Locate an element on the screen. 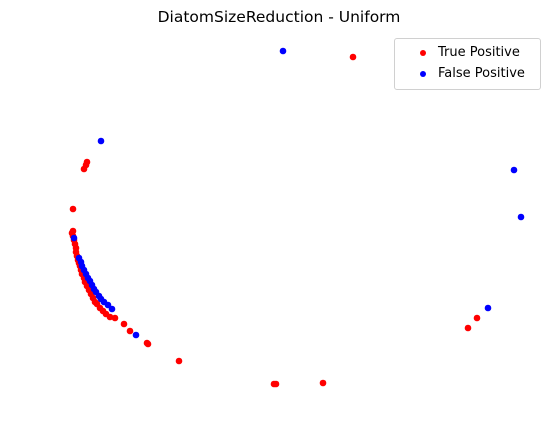  legend-marker-false-positive is located at coordinates (423, 74).